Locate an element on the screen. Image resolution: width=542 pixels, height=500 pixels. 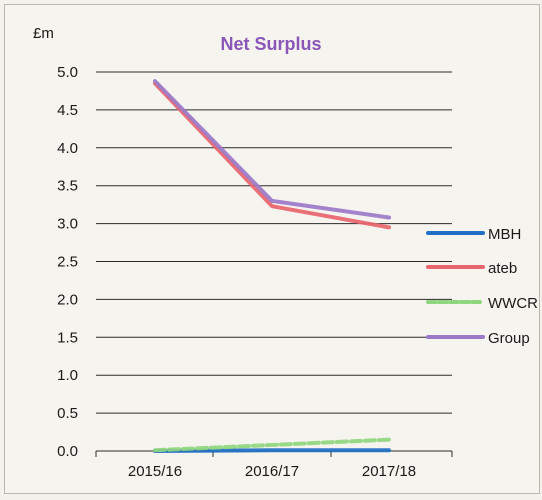
legend: MBH ateb WWCR Group is located at coordinates (483, 286).